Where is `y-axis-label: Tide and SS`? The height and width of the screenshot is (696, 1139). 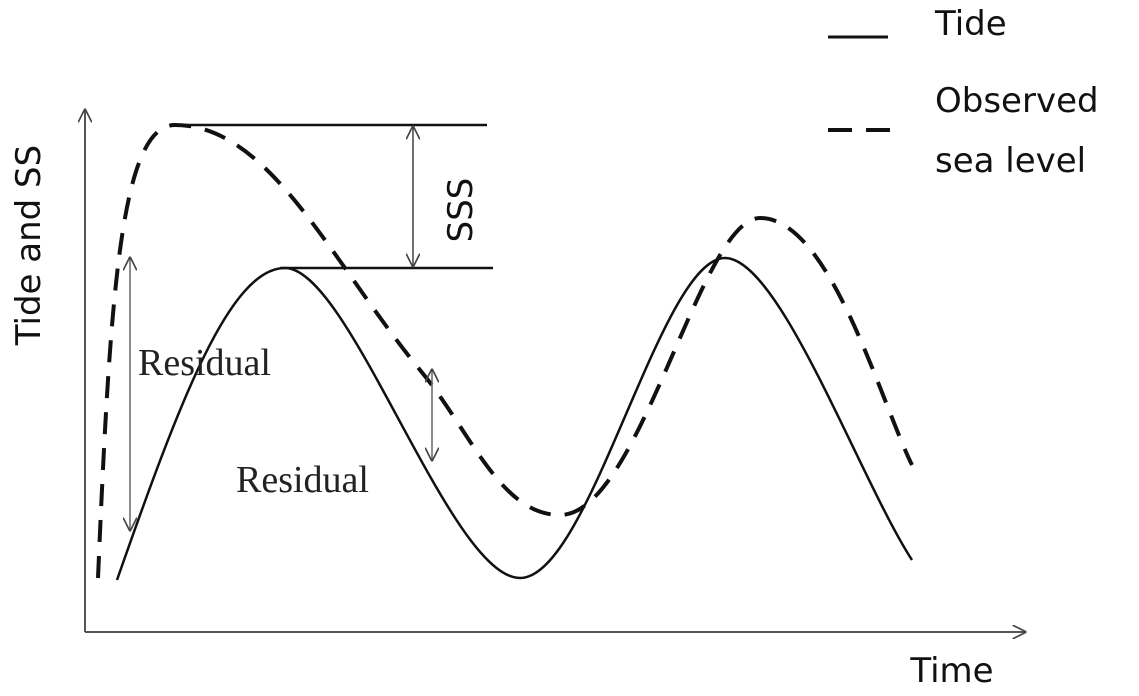
y-axis-label: Tide and SS is located at coordinates (29, 245).